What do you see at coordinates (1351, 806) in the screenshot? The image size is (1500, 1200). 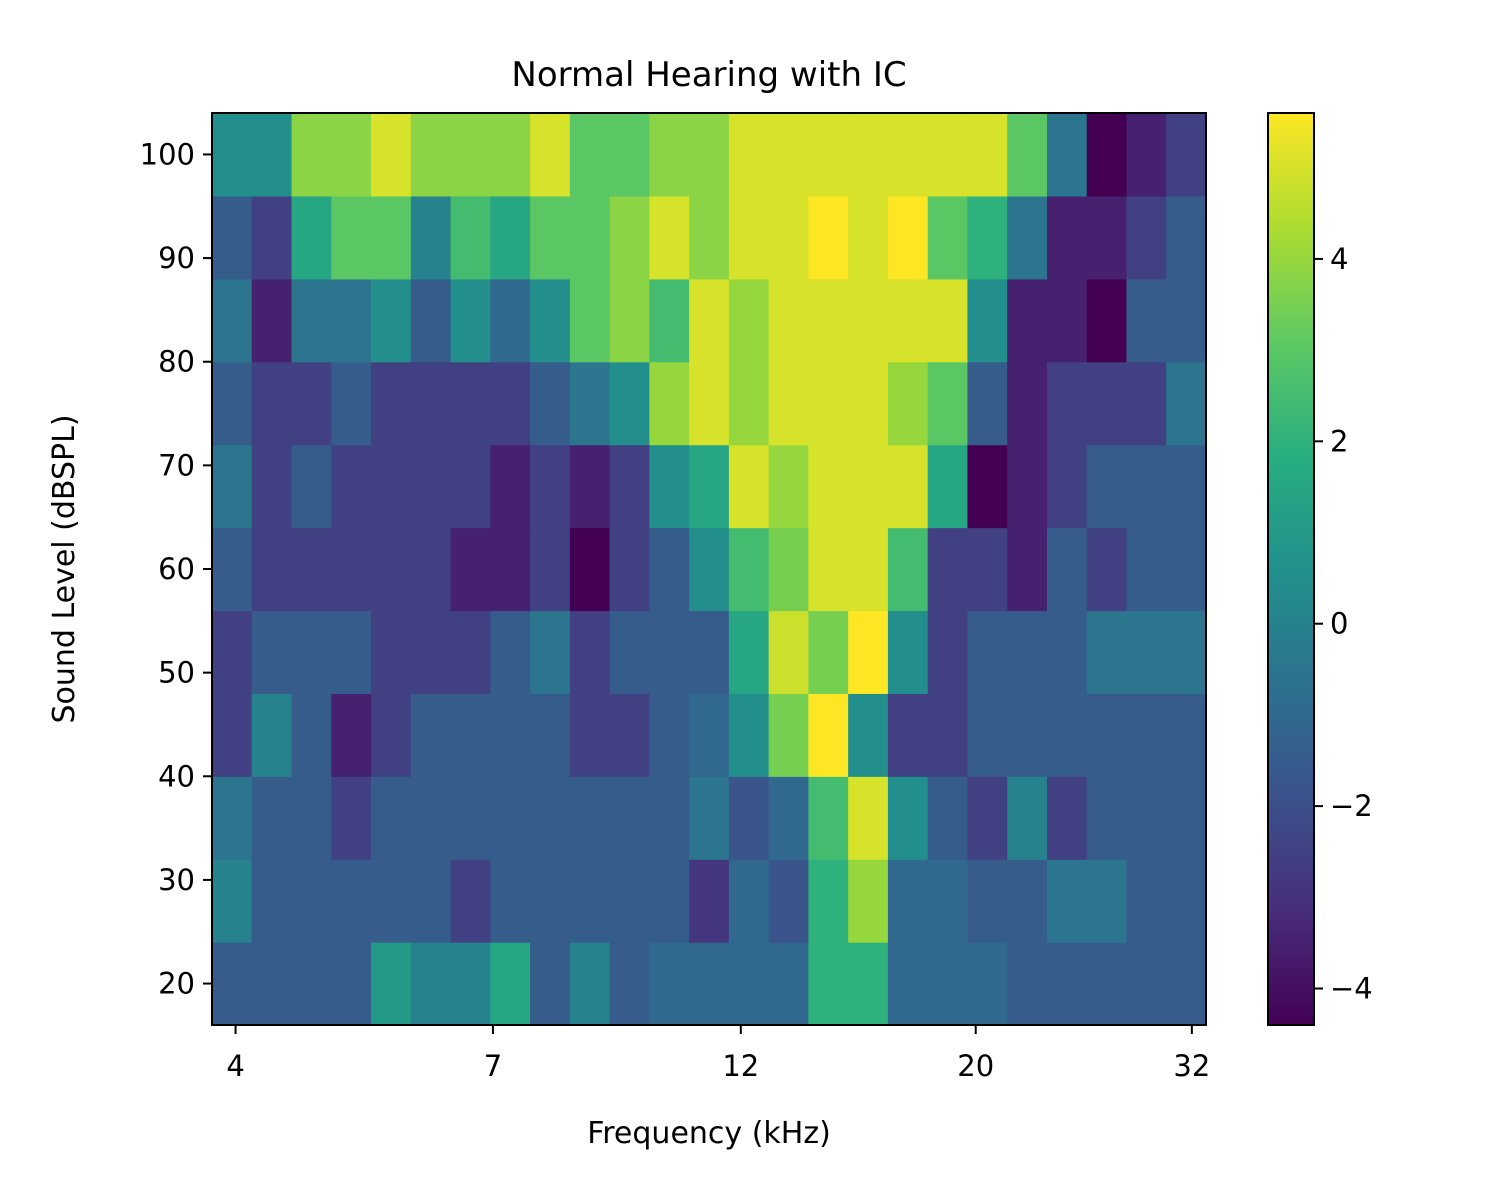 I see `colorbar-tick-label: −2` at bounding box center [1351, 806].